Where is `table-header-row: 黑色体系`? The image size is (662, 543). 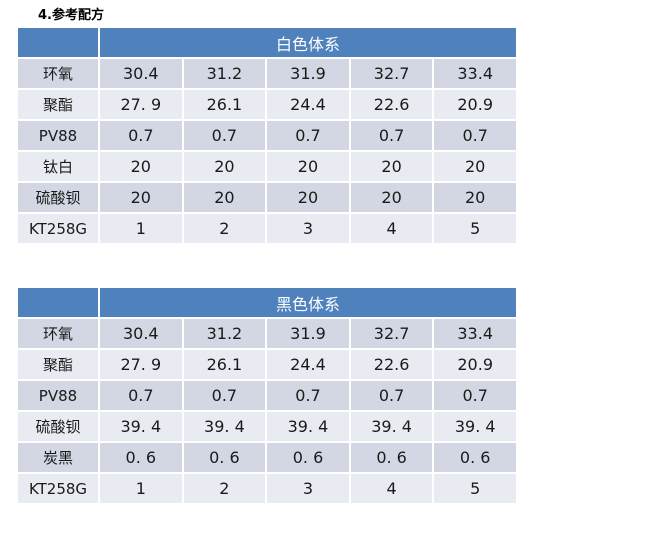 table-header-row: 黑色体系 is located at coordinates (267, 302).